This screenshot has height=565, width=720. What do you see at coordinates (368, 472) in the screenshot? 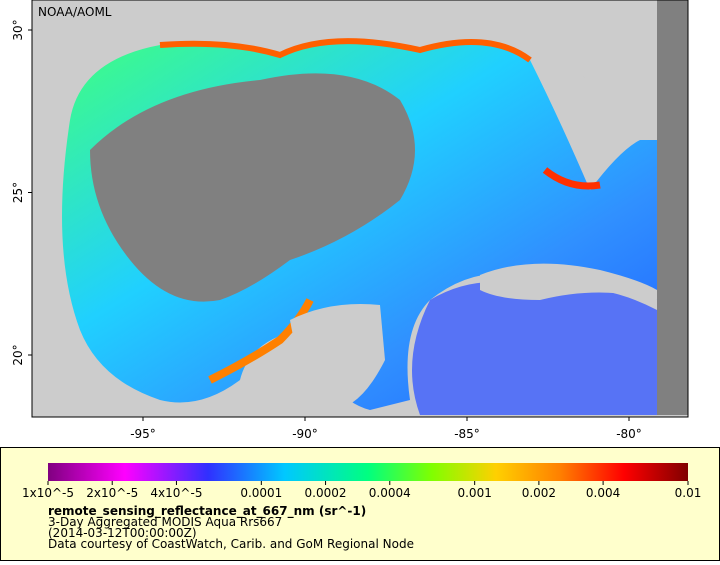
I see `colorbar` at bounding box center [368, 472].